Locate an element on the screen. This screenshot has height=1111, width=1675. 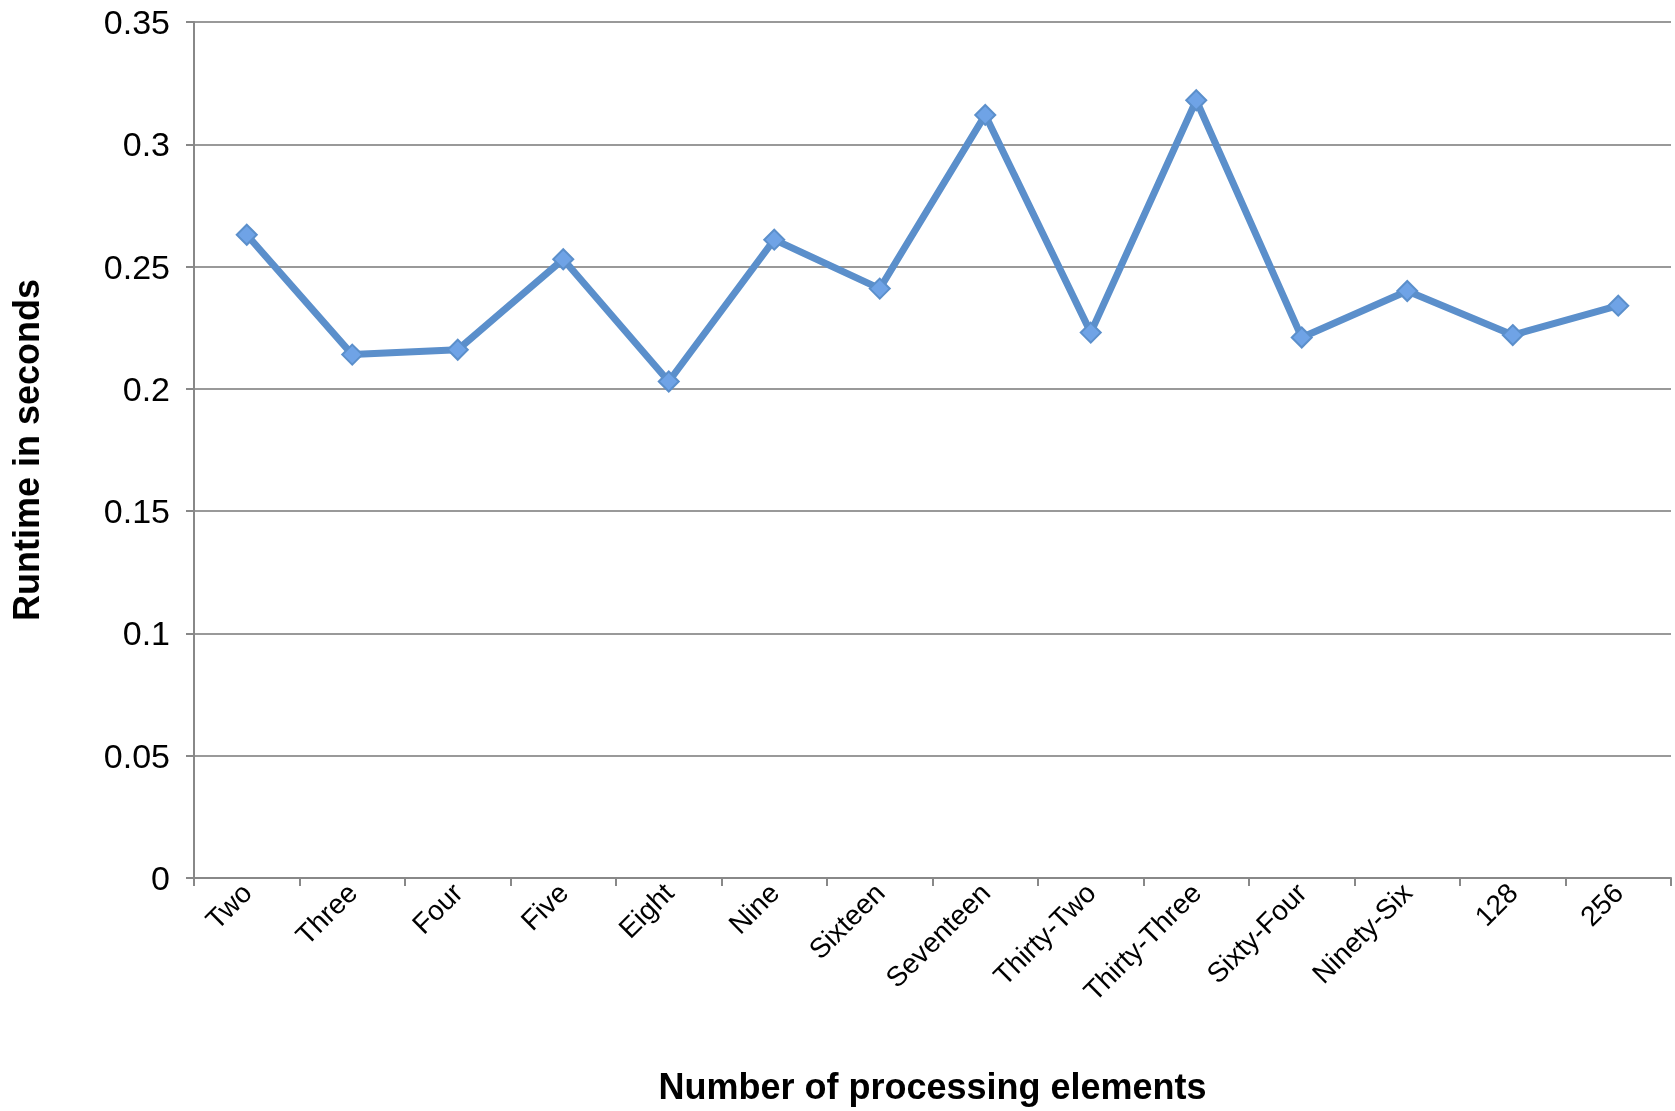
y-tick-label: 0.1 is located at coordinates (146, 633).